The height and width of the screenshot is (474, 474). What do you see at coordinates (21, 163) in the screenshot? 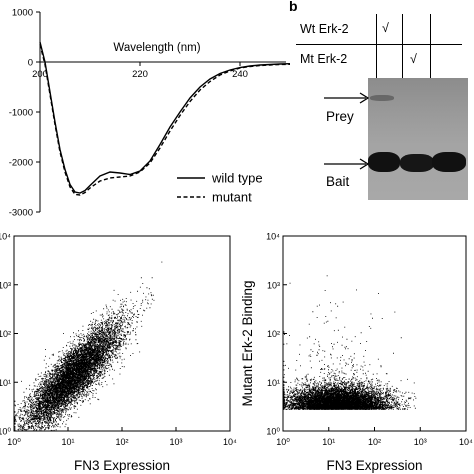
I see `cd-y-tick-label: -2000` at bounding box center [21, 163].